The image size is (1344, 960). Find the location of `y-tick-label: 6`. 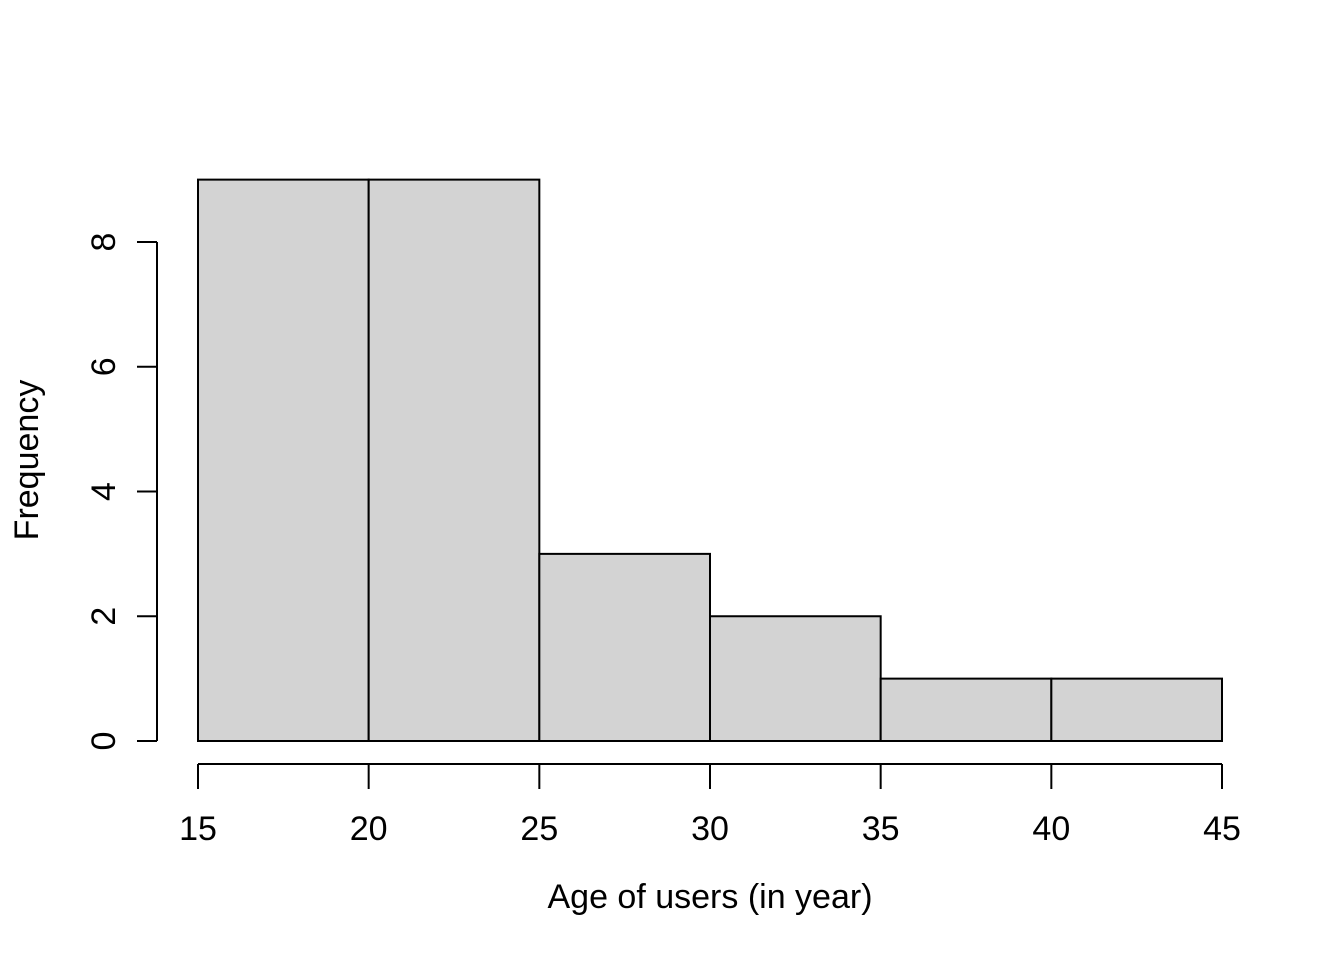

y-tick-label: 6 is located at coordinates (104, 366).